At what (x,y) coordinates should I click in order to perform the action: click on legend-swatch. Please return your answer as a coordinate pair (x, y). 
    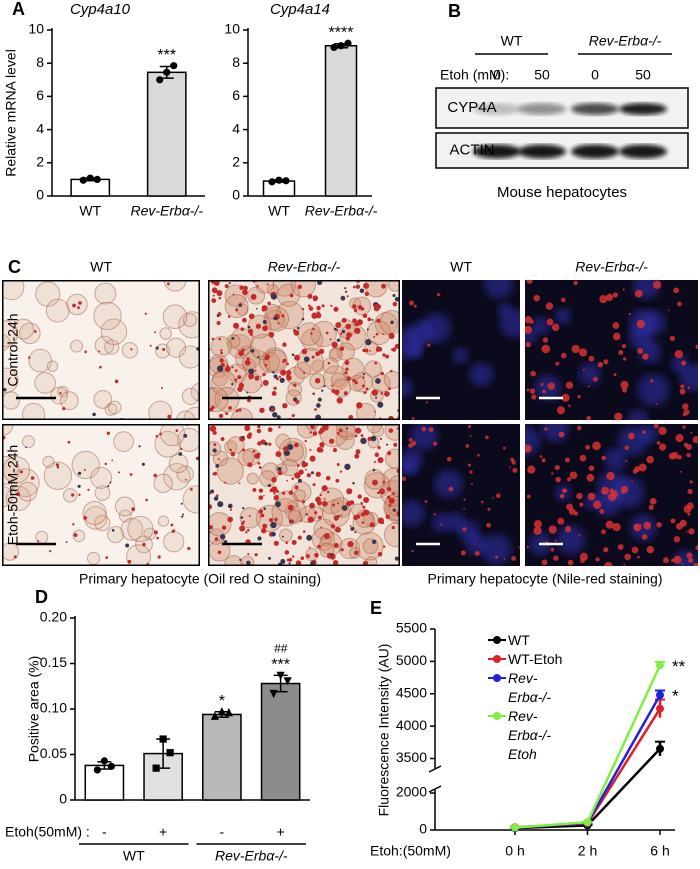
    Looking at the image, I should click on (497, 716).